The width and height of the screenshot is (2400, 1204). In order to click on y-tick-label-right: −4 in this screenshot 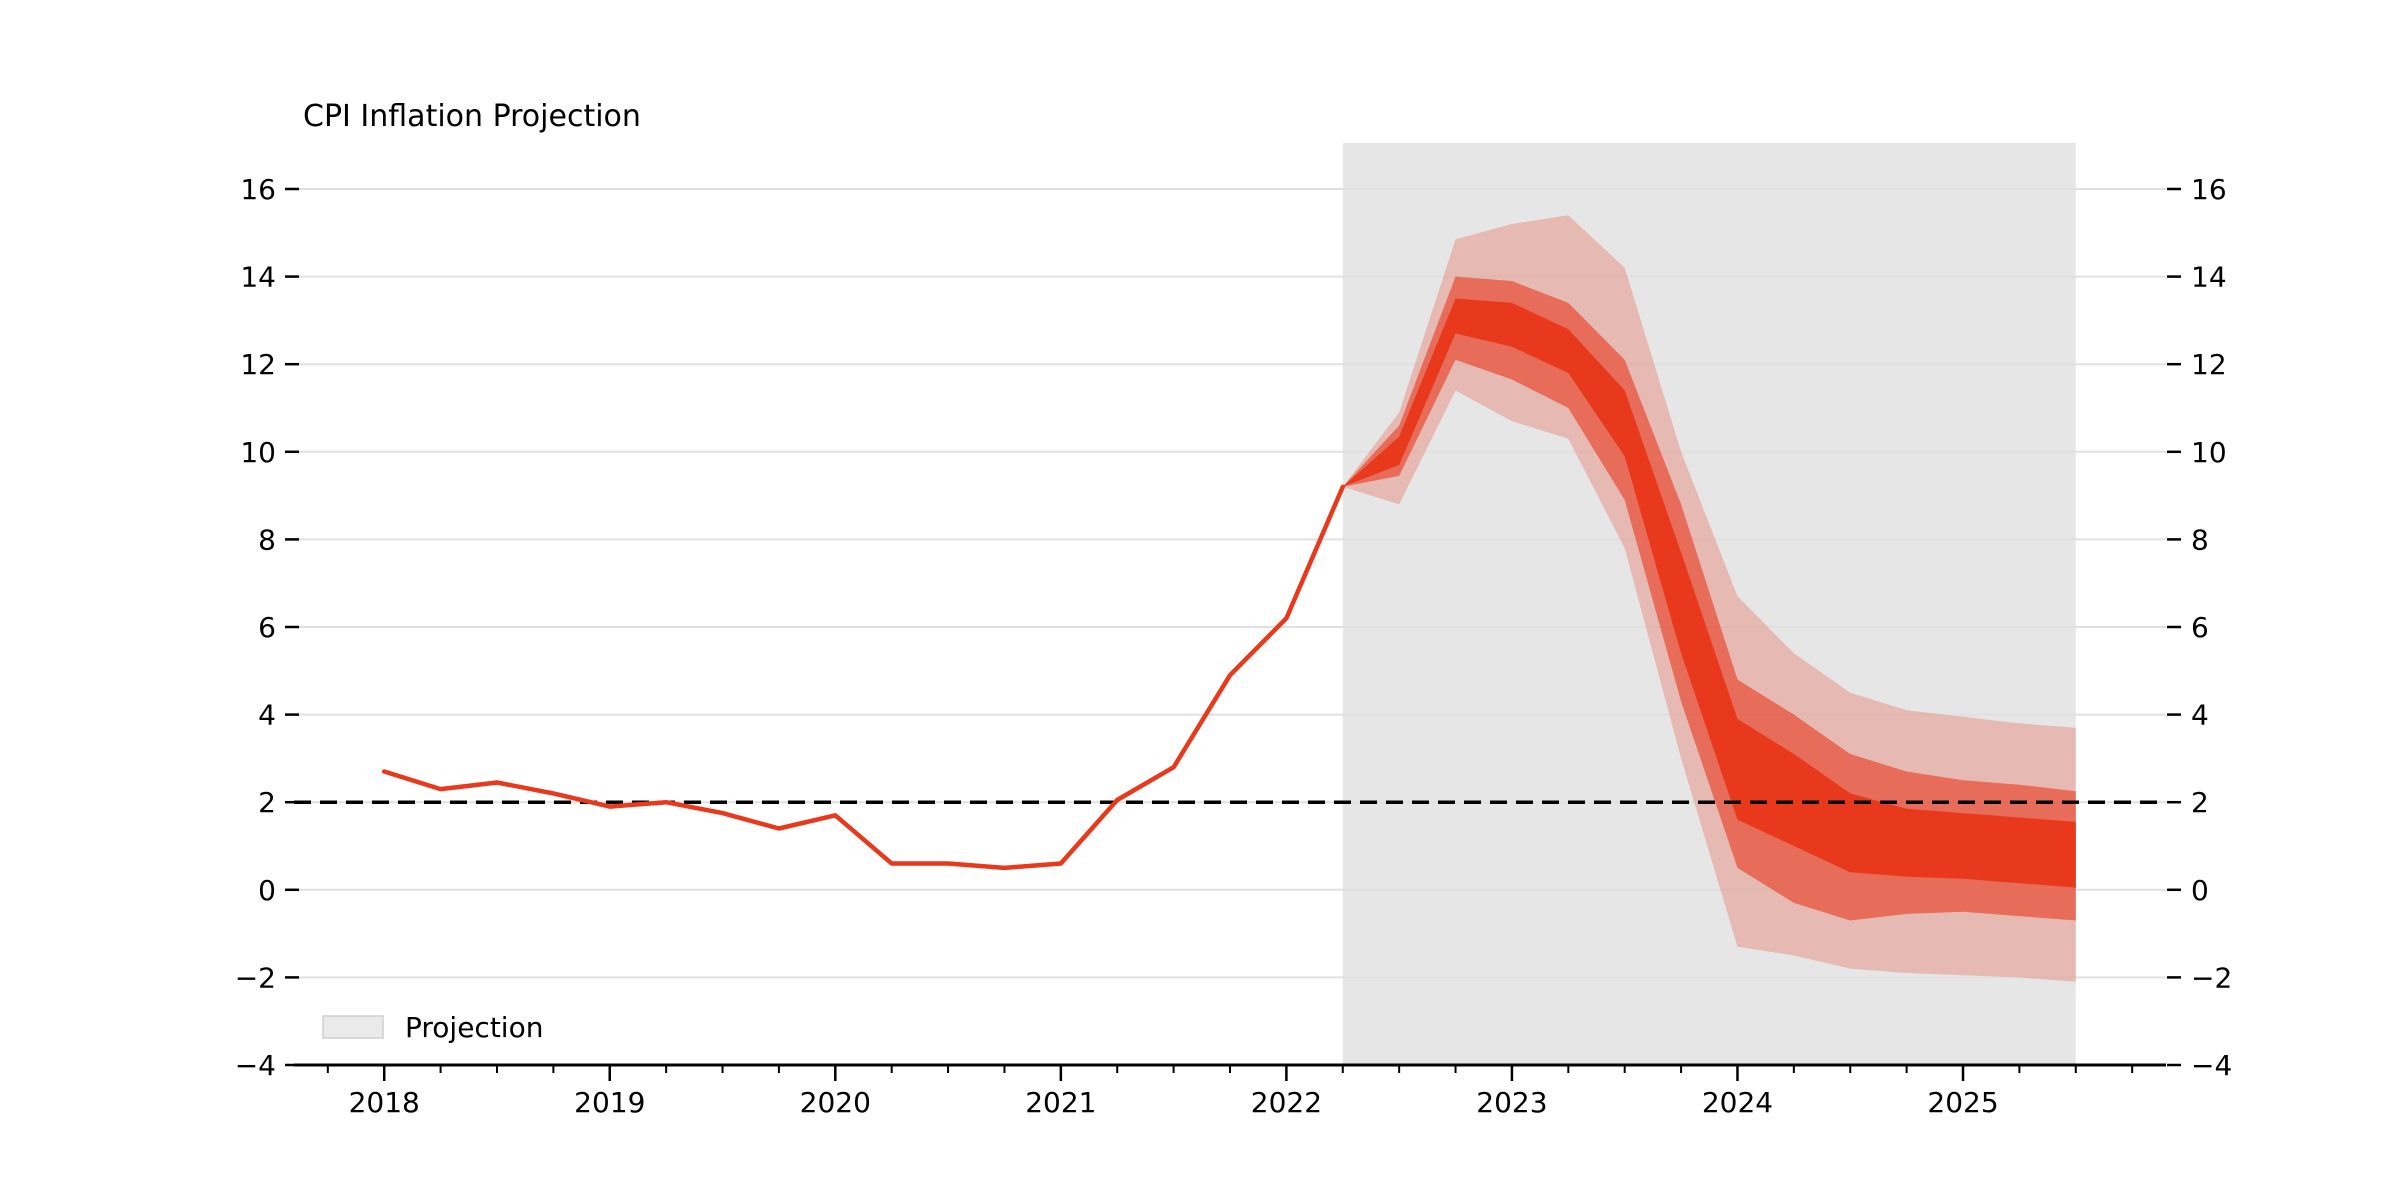, I will do `click(2211, 1065)`.